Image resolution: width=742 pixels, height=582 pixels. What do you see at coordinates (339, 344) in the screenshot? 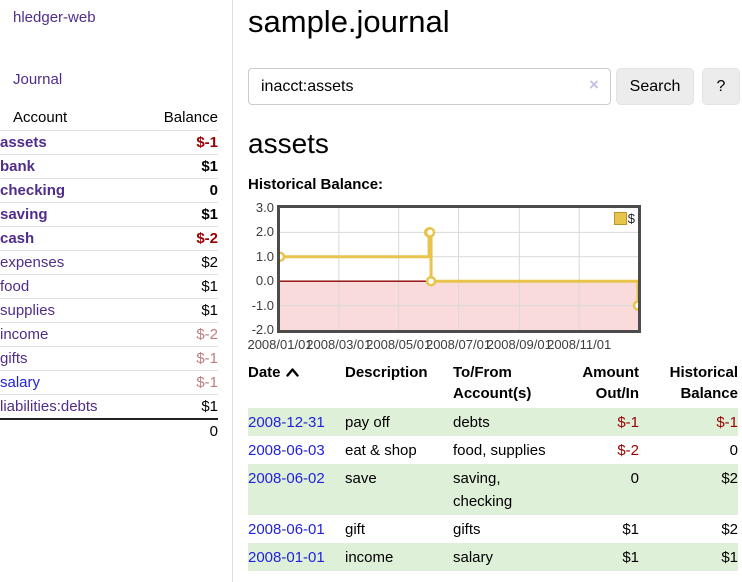
I see `x-tick-label: 2008/03/01` at bounding box center [339, 344].